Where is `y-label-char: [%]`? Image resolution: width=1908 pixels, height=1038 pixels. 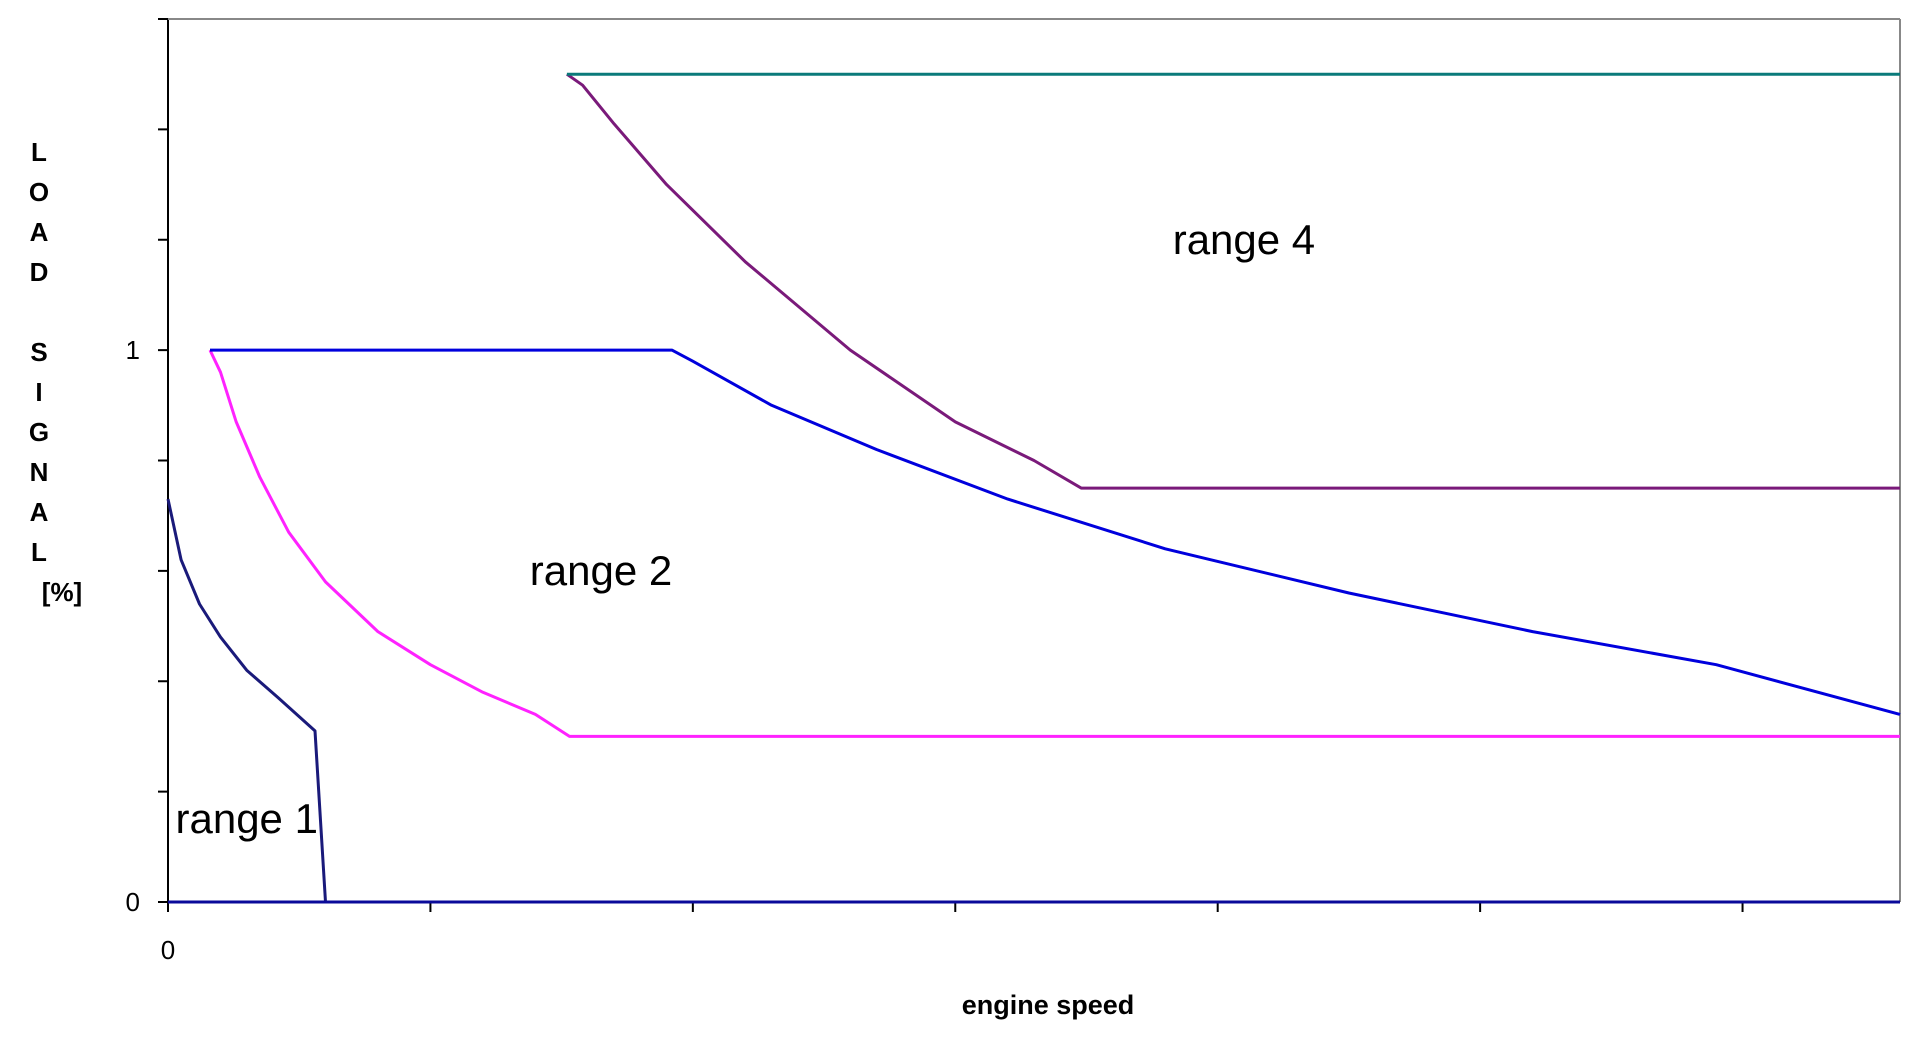
y-label-char: [%] is located at coordinates (62, 592).